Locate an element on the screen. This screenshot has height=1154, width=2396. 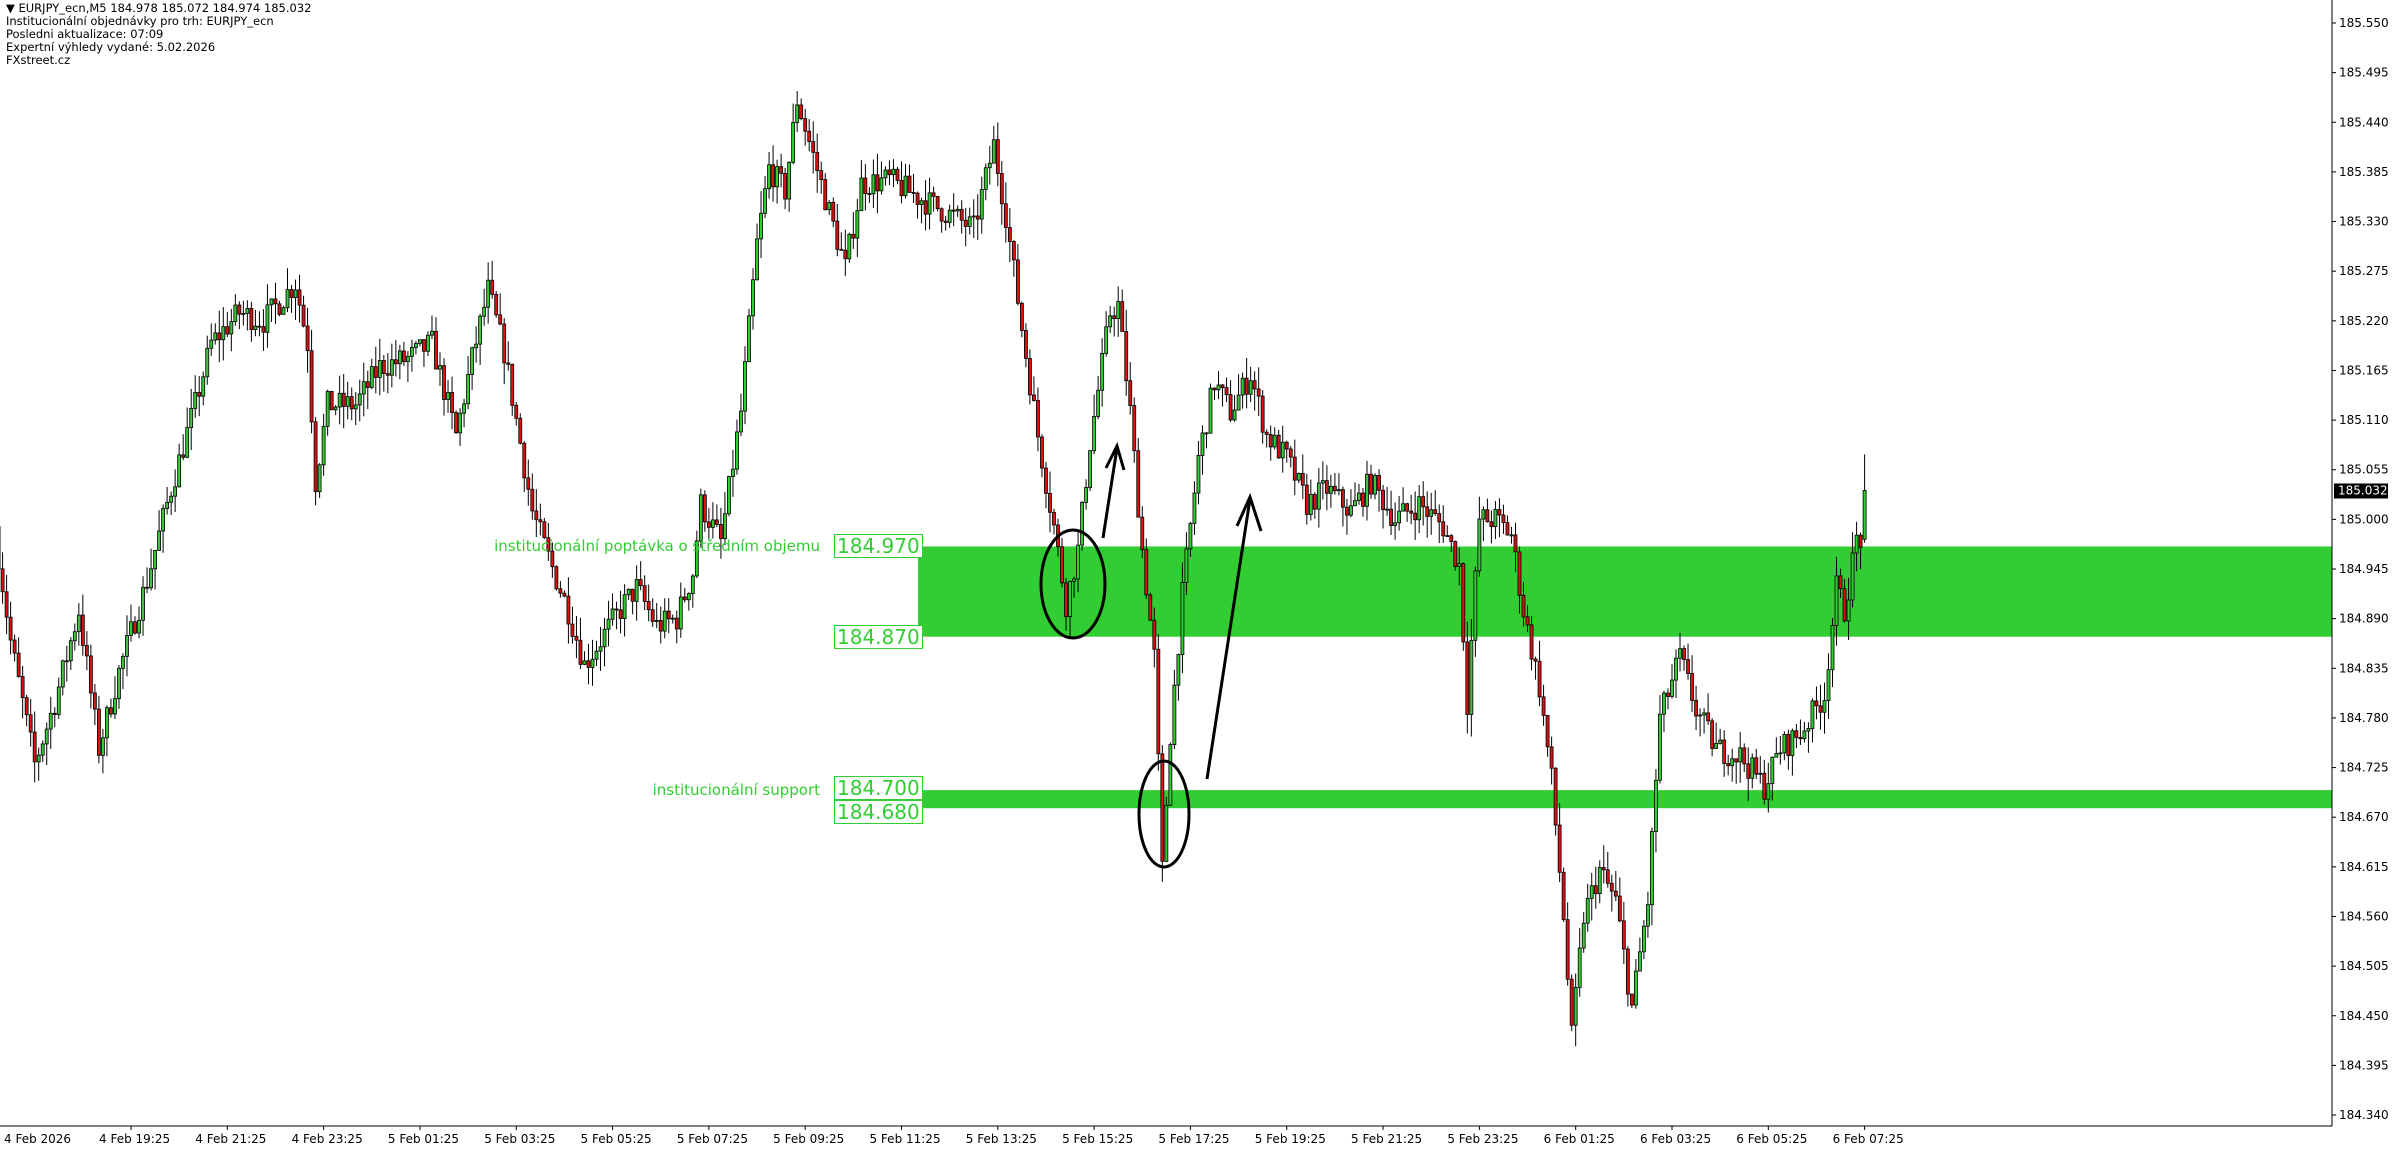
price-tick-label: 184.505 is located at coordinates (2364, 966).